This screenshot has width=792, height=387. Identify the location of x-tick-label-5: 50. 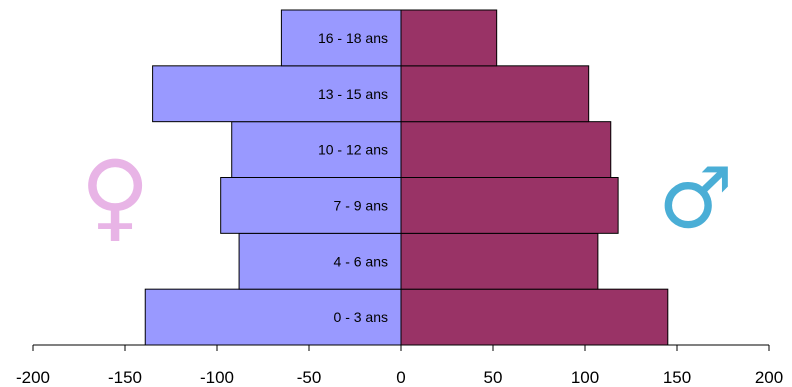
(493, 377).